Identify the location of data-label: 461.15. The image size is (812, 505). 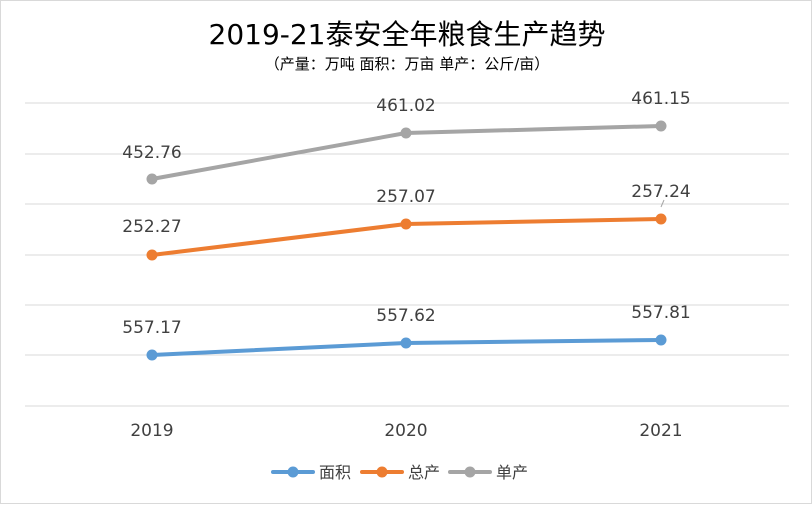
(660, 99).